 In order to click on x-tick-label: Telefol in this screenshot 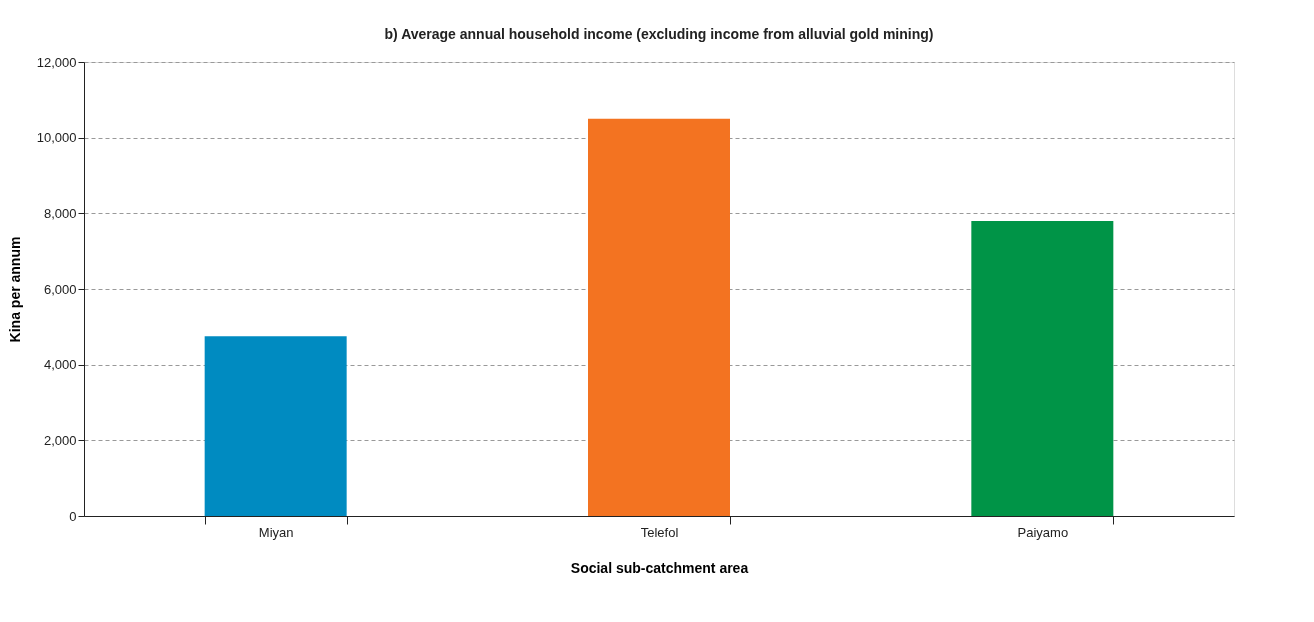, I will do `click(659, 532)`.